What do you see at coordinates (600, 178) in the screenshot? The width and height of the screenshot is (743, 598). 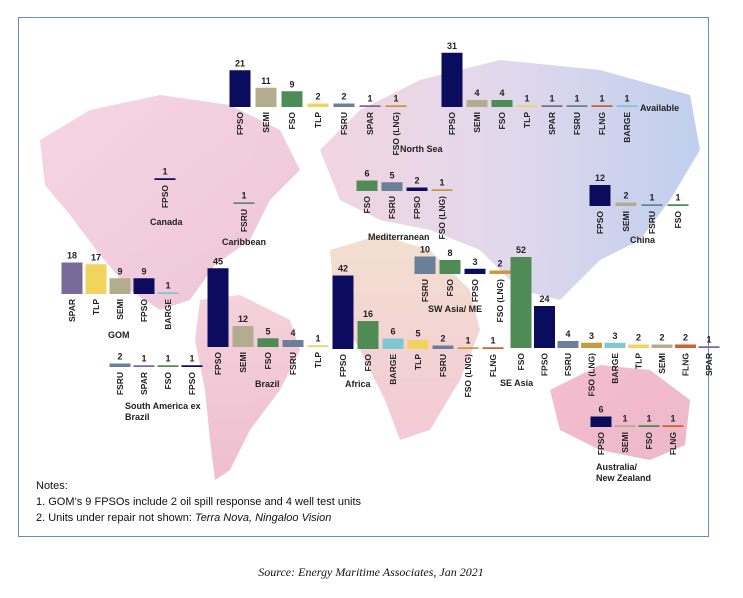 I see `value-label: 12` at bounding box center [600, 178].